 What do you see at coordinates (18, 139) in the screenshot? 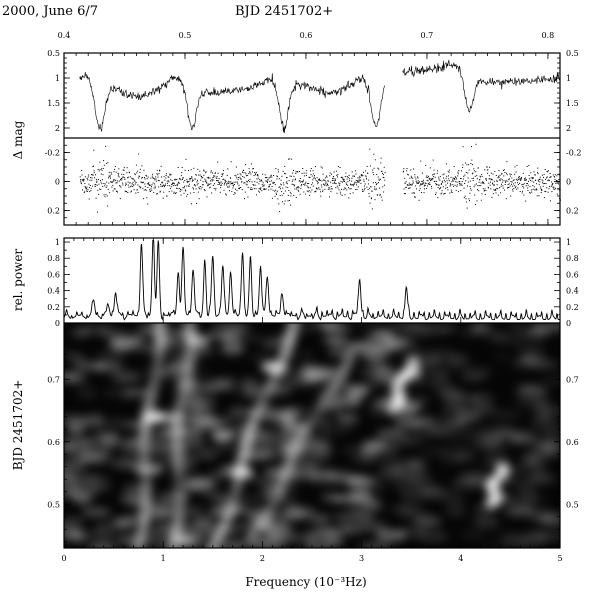
I see `delta-mag-axis-label: Δ mag` at bounding box center [18, 139].